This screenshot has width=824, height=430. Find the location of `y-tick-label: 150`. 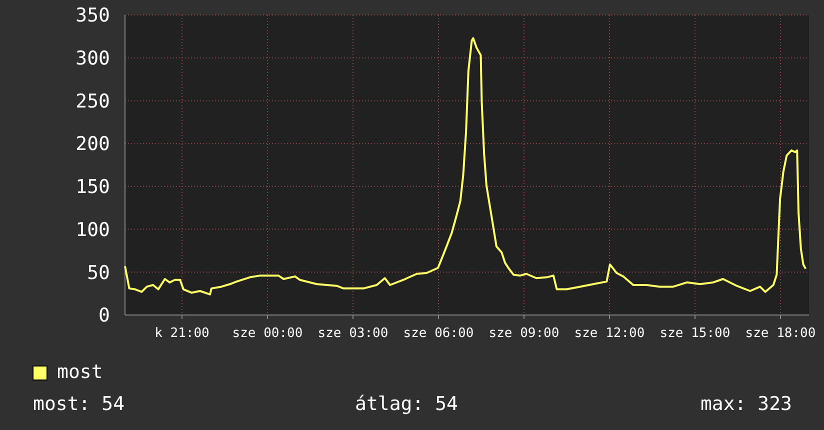

y-tick-label: 150 is located at coordinates (93, 187).